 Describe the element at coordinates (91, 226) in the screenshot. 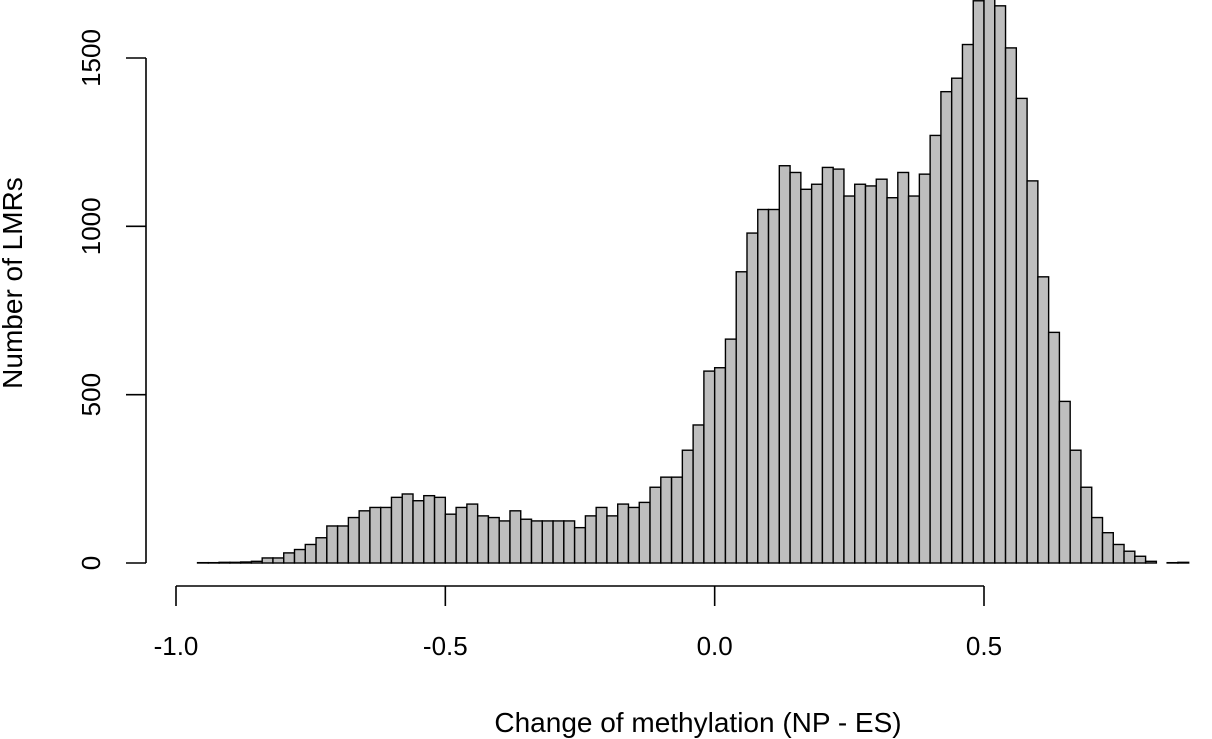

I see `y-tick-label: 1000` at that location.